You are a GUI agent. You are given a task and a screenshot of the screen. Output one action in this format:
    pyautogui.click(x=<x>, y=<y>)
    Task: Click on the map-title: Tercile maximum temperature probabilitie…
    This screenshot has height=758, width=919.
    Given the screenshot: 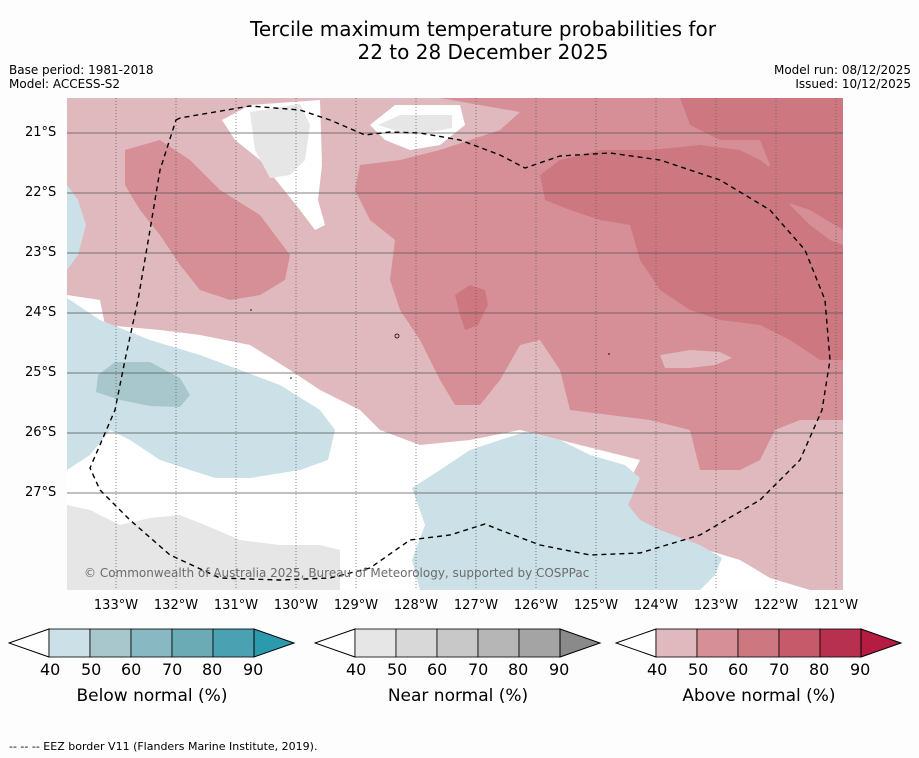 What is the action you would take?
    pyautogui.click(x=459, y=41)
    